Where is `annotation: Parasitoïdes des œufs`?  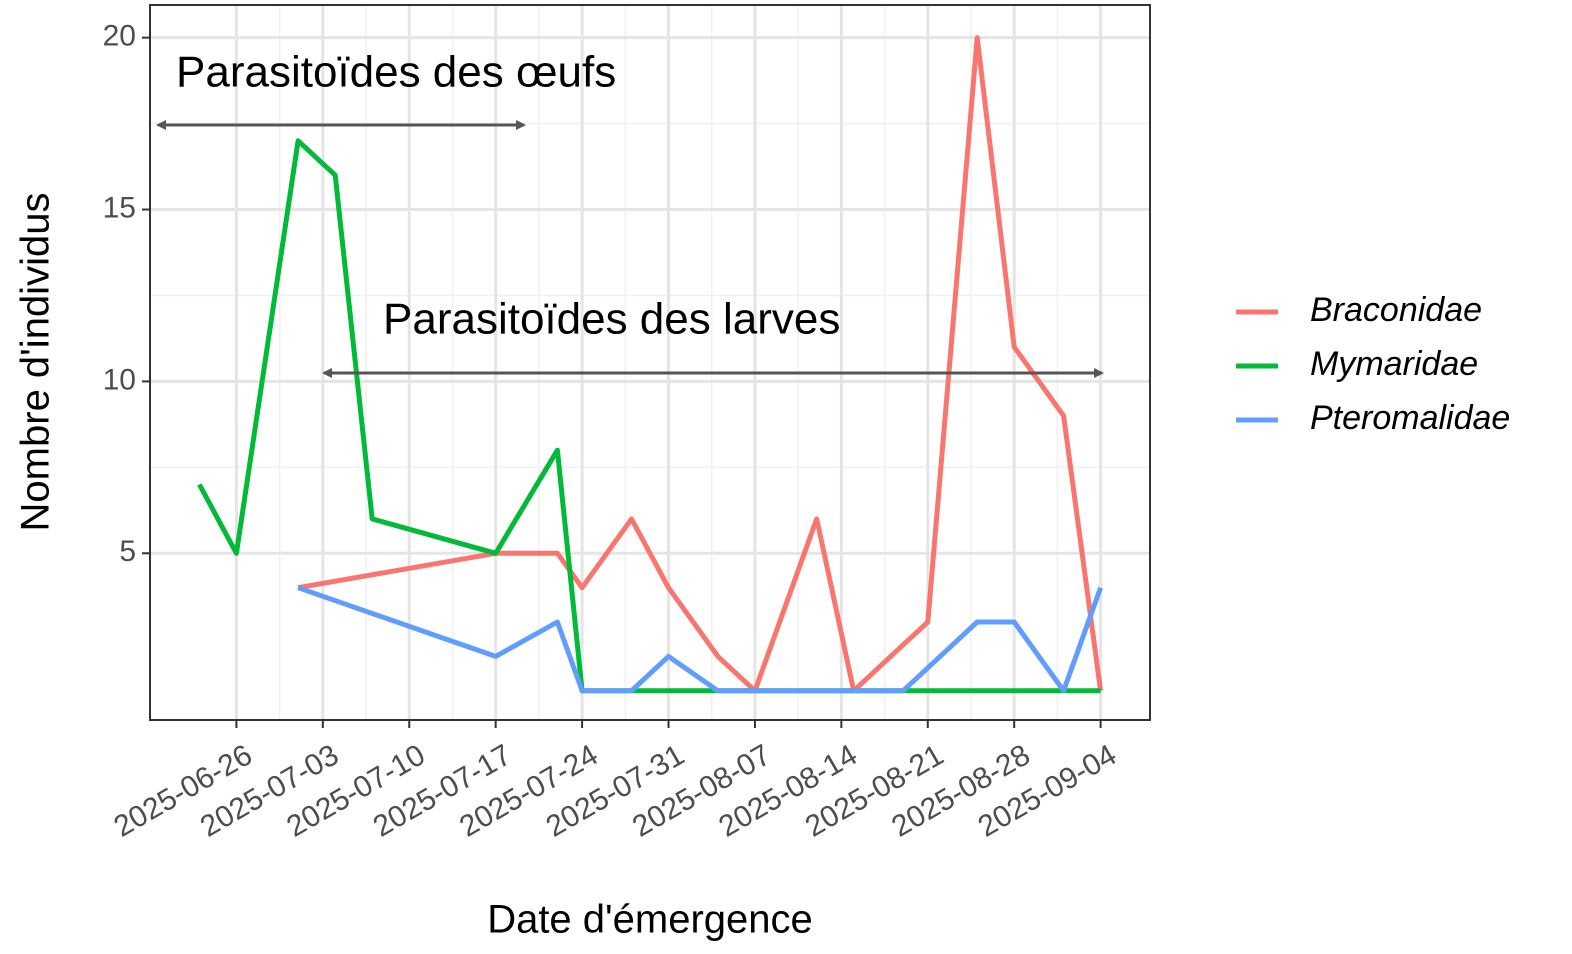 annotation: Parasitoïdes des œufs is located at coordinates (396, 72).